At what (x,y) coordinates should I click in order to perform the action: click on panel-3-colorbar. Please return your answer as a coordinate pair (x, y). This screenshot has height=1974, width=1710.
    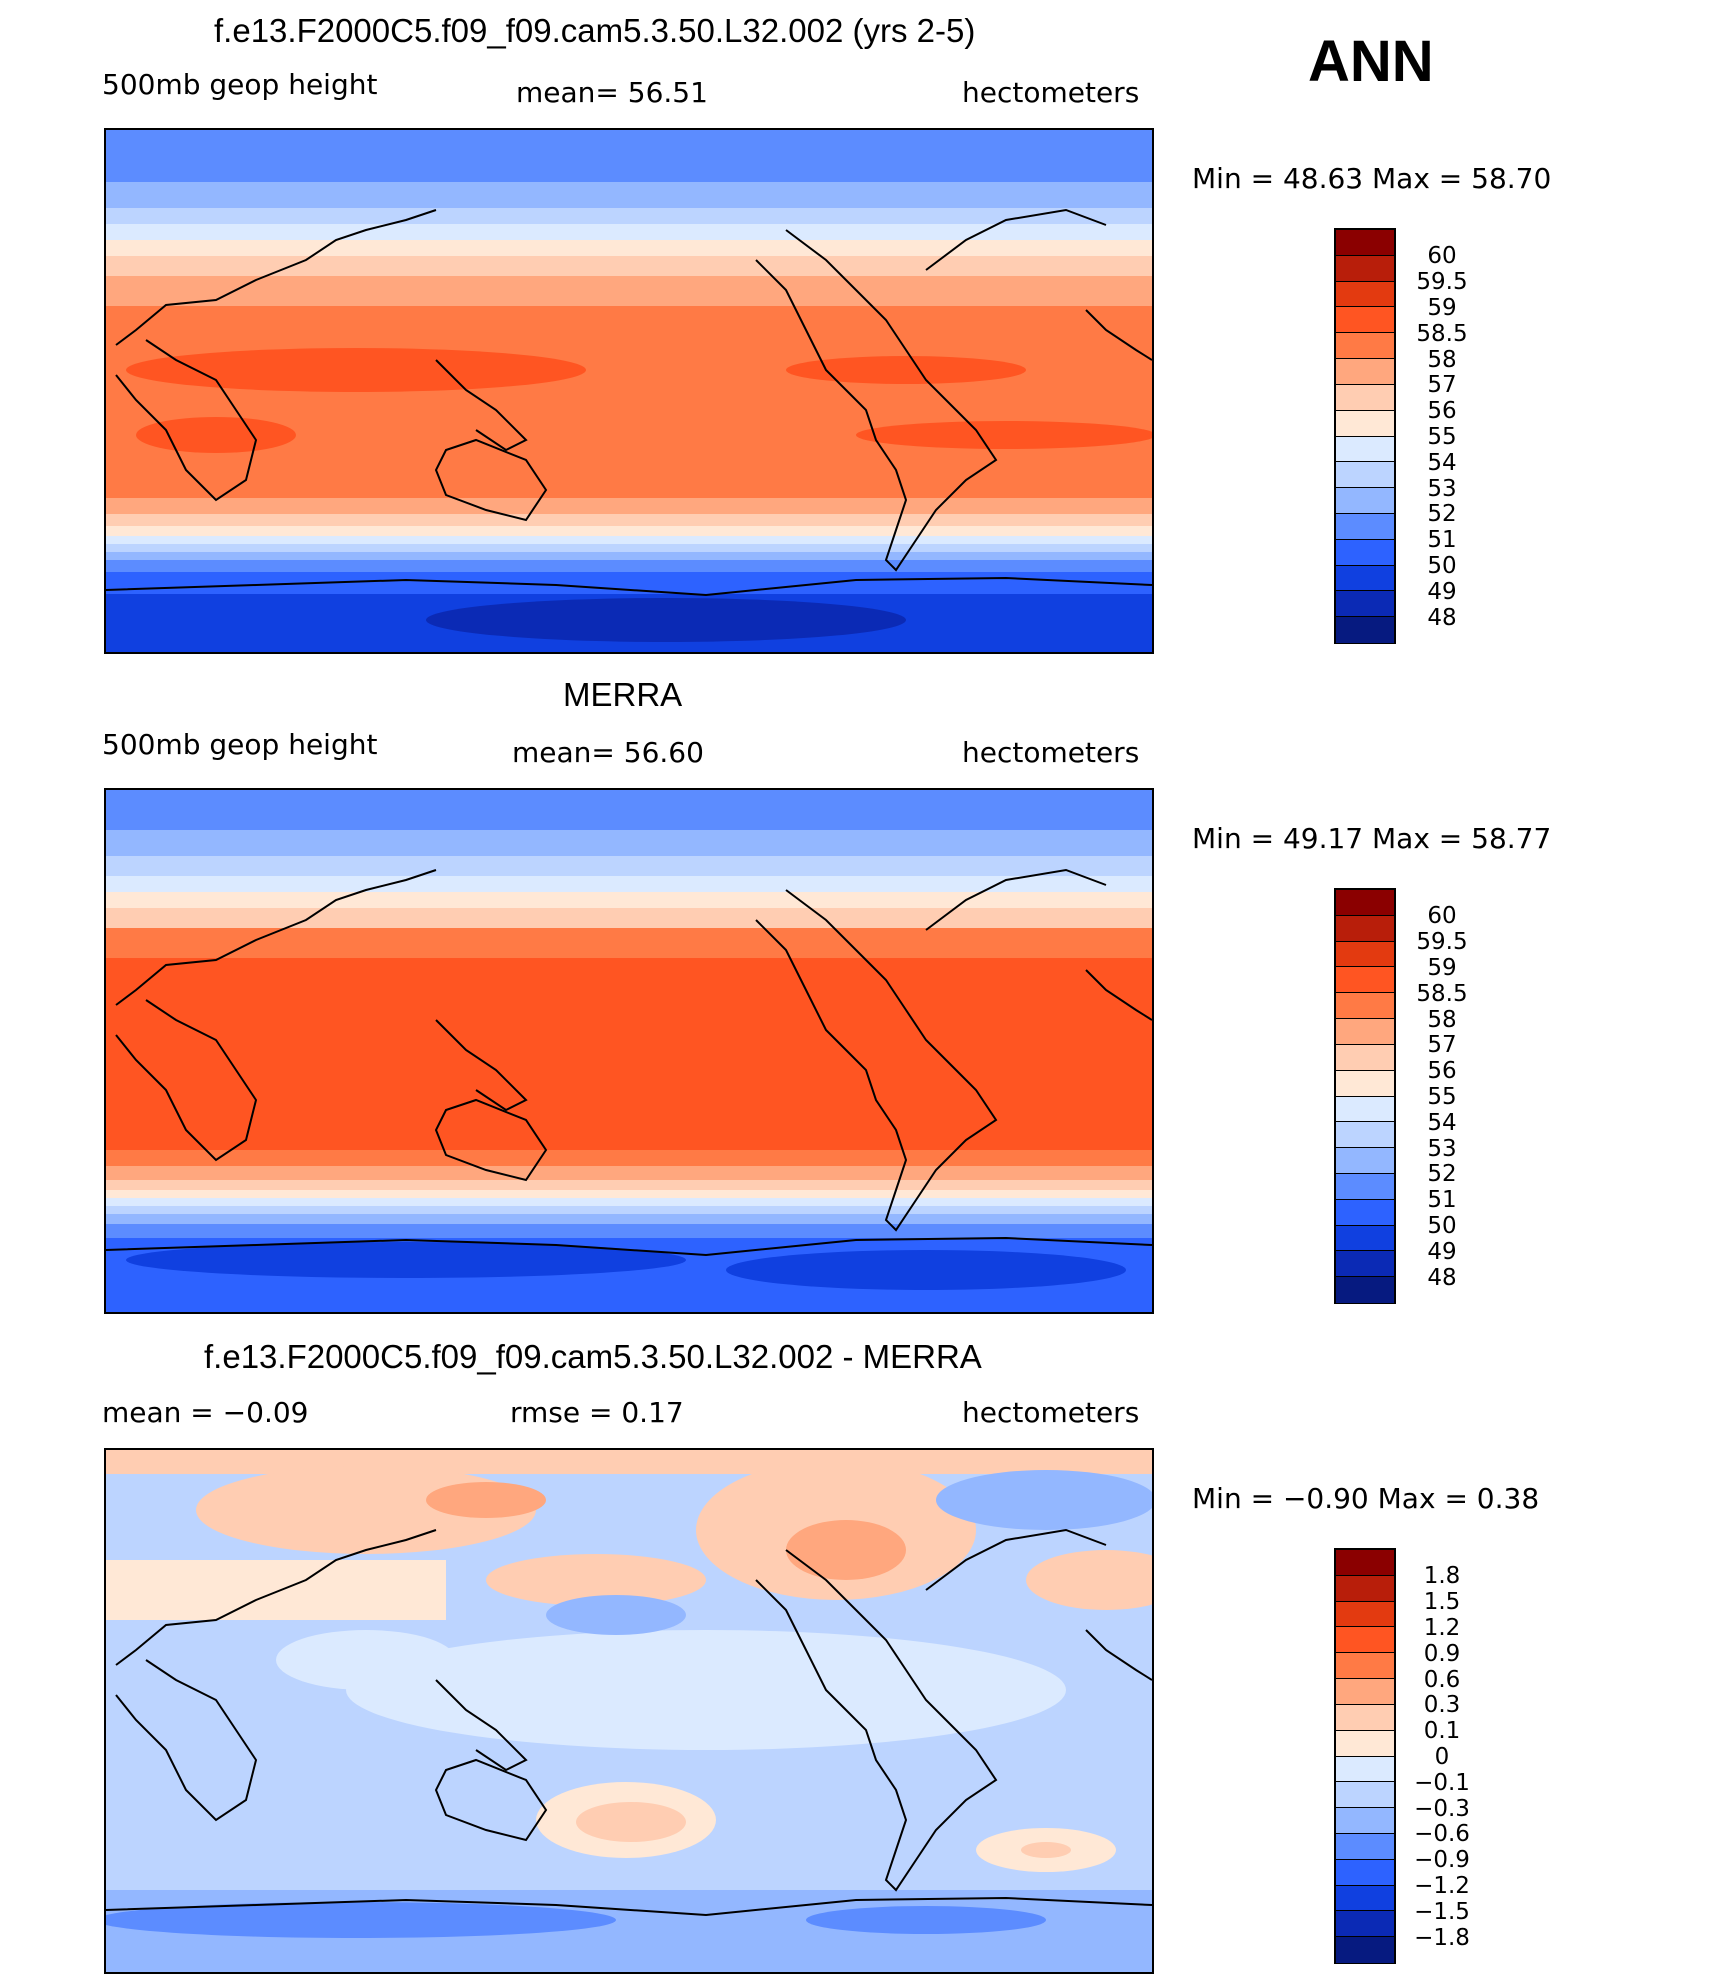
    Looking at the image, I should click on (1365, 1756).